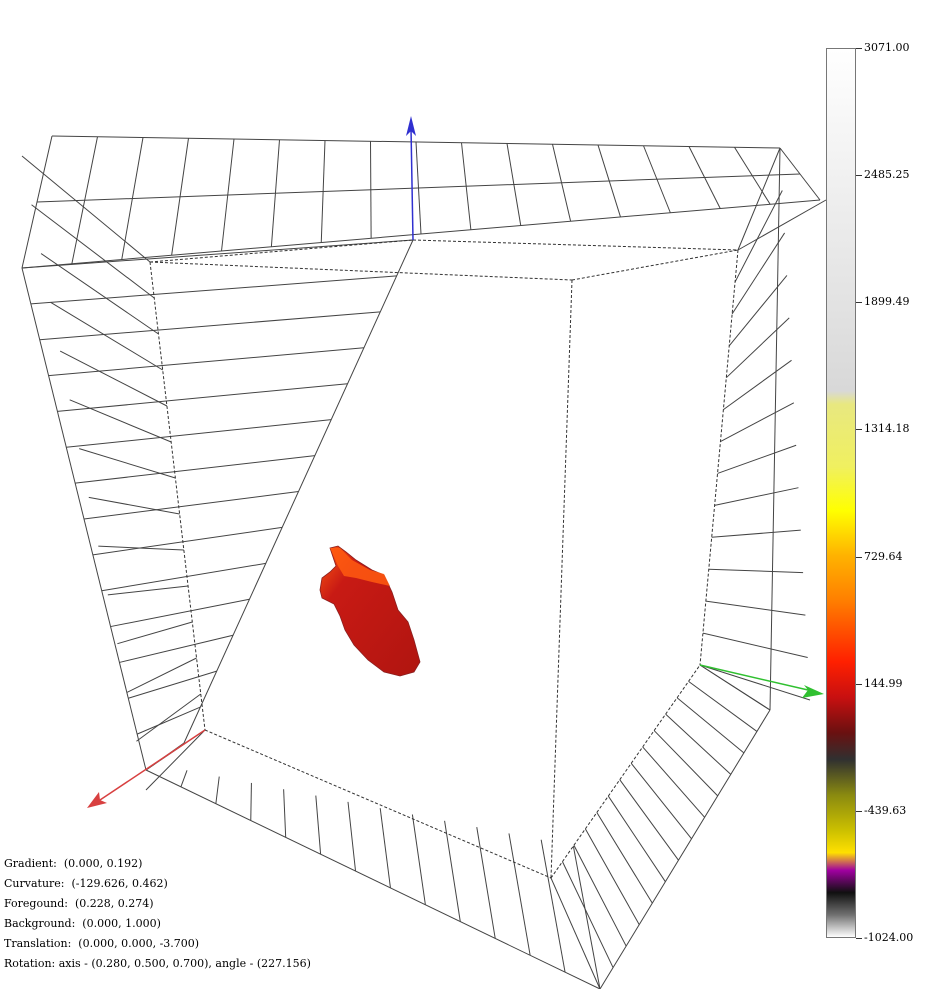 This screenshot has height=989, width=937. I want to click on color-bar-tick-label: 1314.18, so click(887, 428).